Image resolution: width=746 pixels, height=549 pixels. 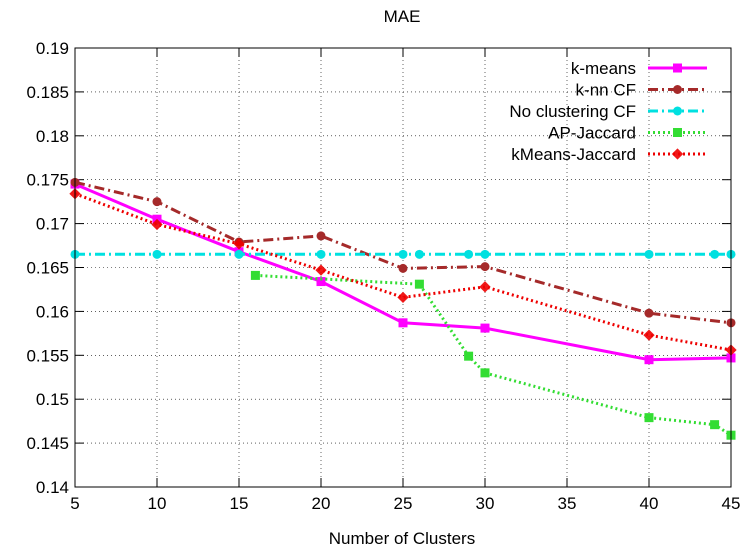 What do you see at coordinates (606, 90) in the screenshot?
I see `legend-label: k-nn CF` at bounding box center [606, 90].